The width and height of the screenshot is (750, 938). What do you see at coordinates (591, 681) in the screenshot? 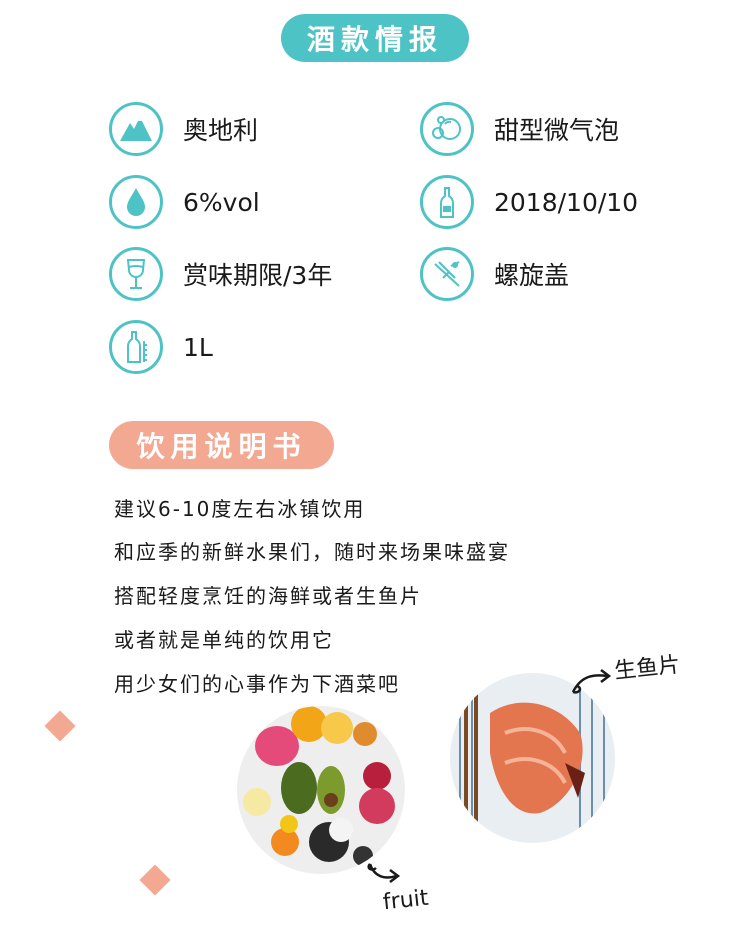
I see `arrow-to-sashimi-icon` at bounding box center [591, 681].